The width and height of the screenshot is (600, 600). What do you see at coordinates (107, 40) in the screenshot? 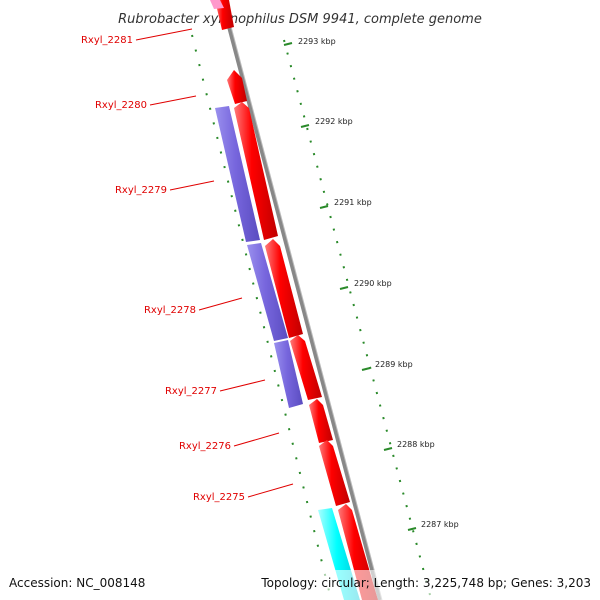
I see `gene-label: Rxyl_2281` at bounding box center [107, 40].